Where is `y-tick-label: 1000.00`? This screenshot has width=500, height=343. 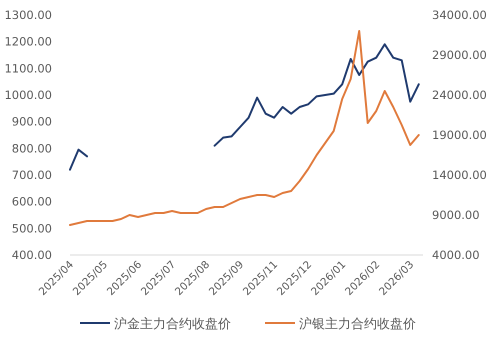
y-tick-label: 1000.00 is located at coordinates (28, 95).